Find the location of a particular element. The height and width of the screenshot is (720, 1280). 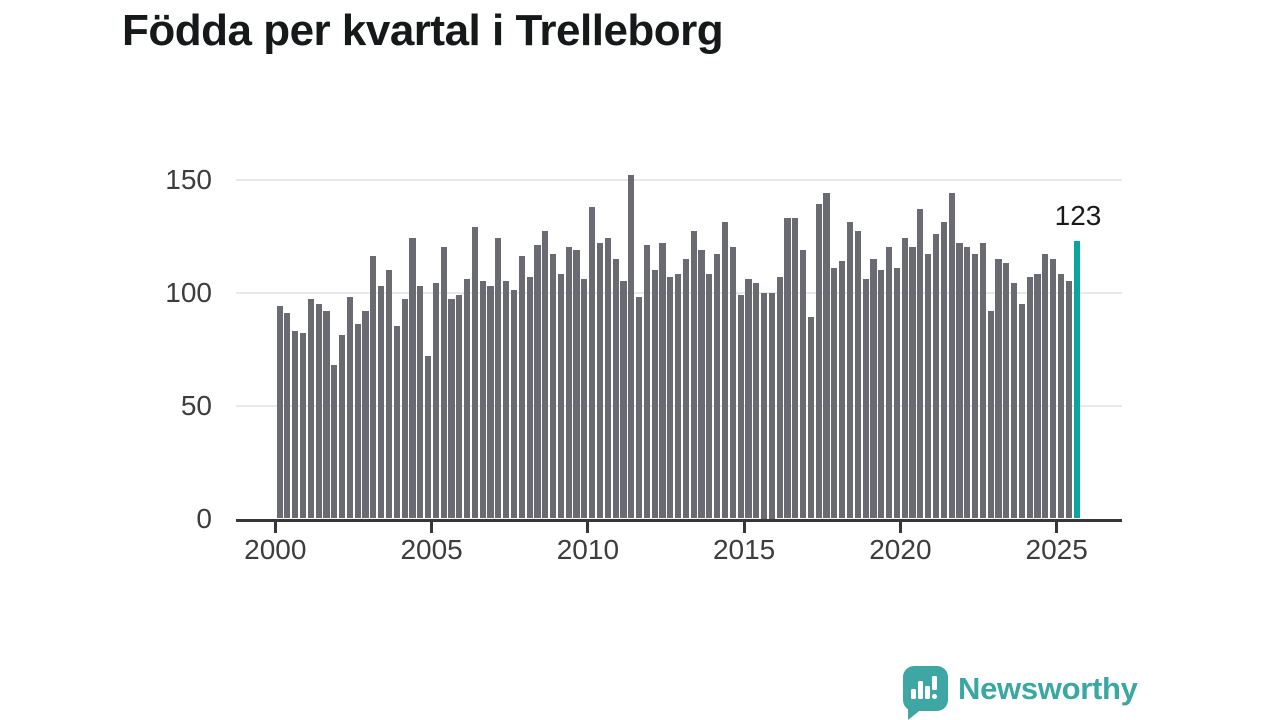

y-gridline is located at coordinates (679, 179).